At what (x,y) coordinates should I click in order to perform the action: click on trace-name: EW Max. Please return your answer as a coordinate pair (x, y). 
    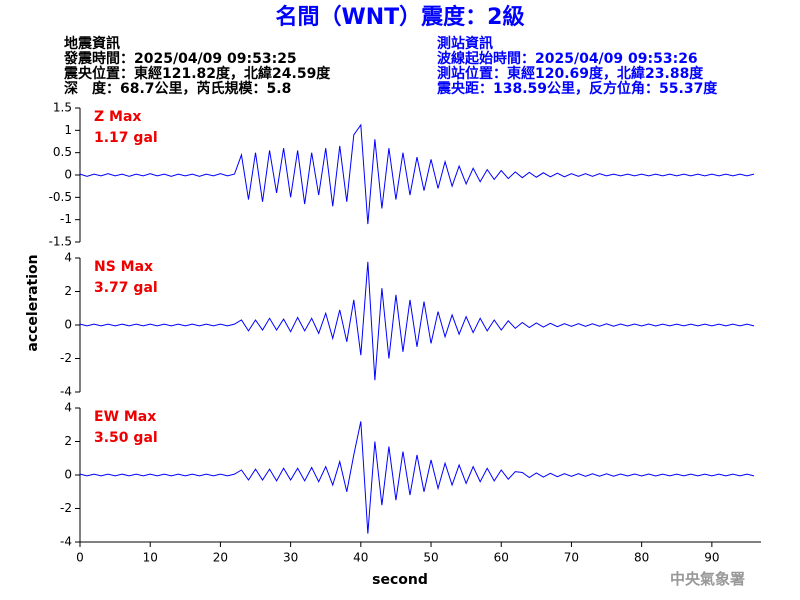
    Looking at the image, I should click on (125, 417).